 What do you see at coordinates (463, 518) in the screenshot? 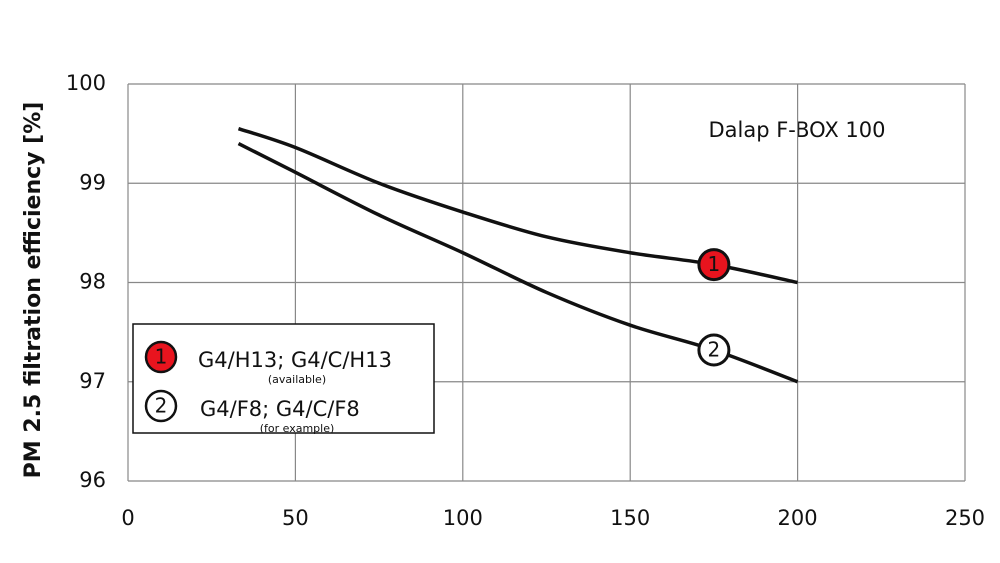
I see `x-tick-label: 100` at bounding box center [463, 518].